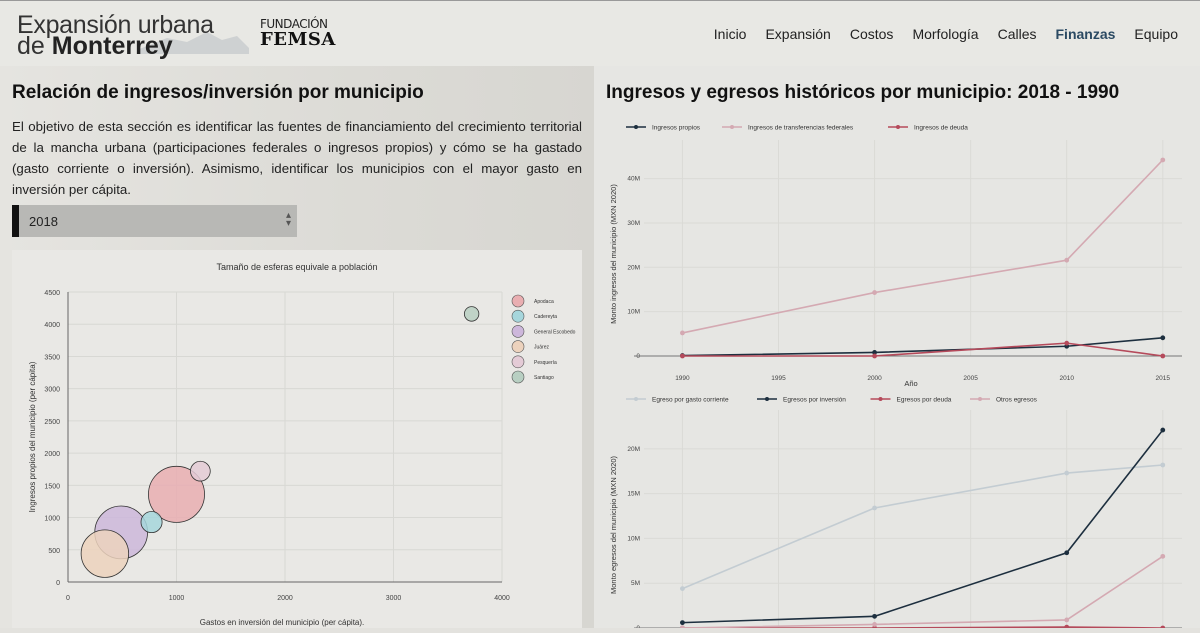 The height and width of the screenshot is (633, 1200). Describe the element at coordinates (193, 43) in the screenshot. I see `mountain-logo-icon` at that location.